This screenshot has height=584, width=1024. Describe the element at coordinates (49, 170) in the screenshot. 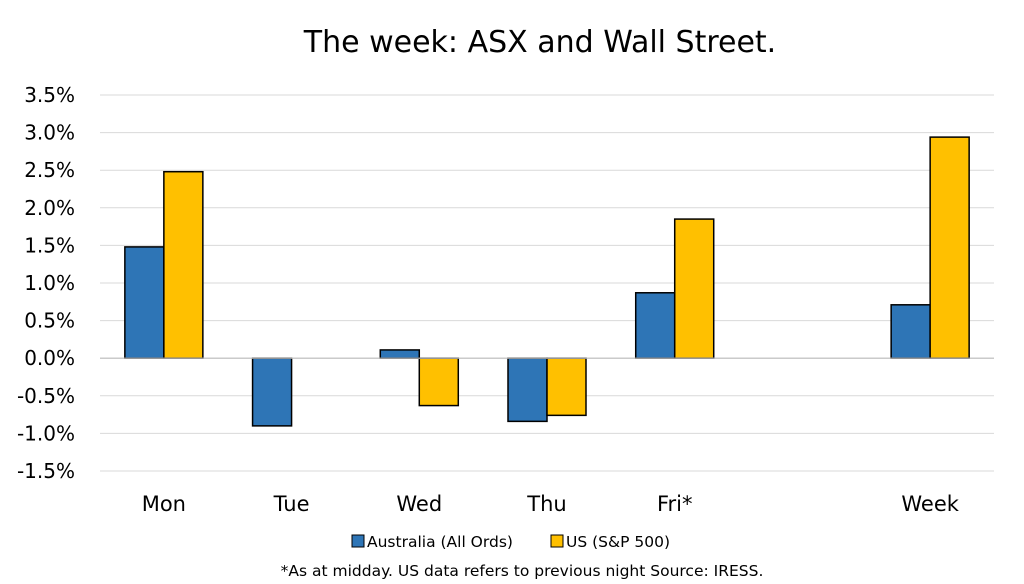

I see `y-tick-label: 2.5%` at that location.